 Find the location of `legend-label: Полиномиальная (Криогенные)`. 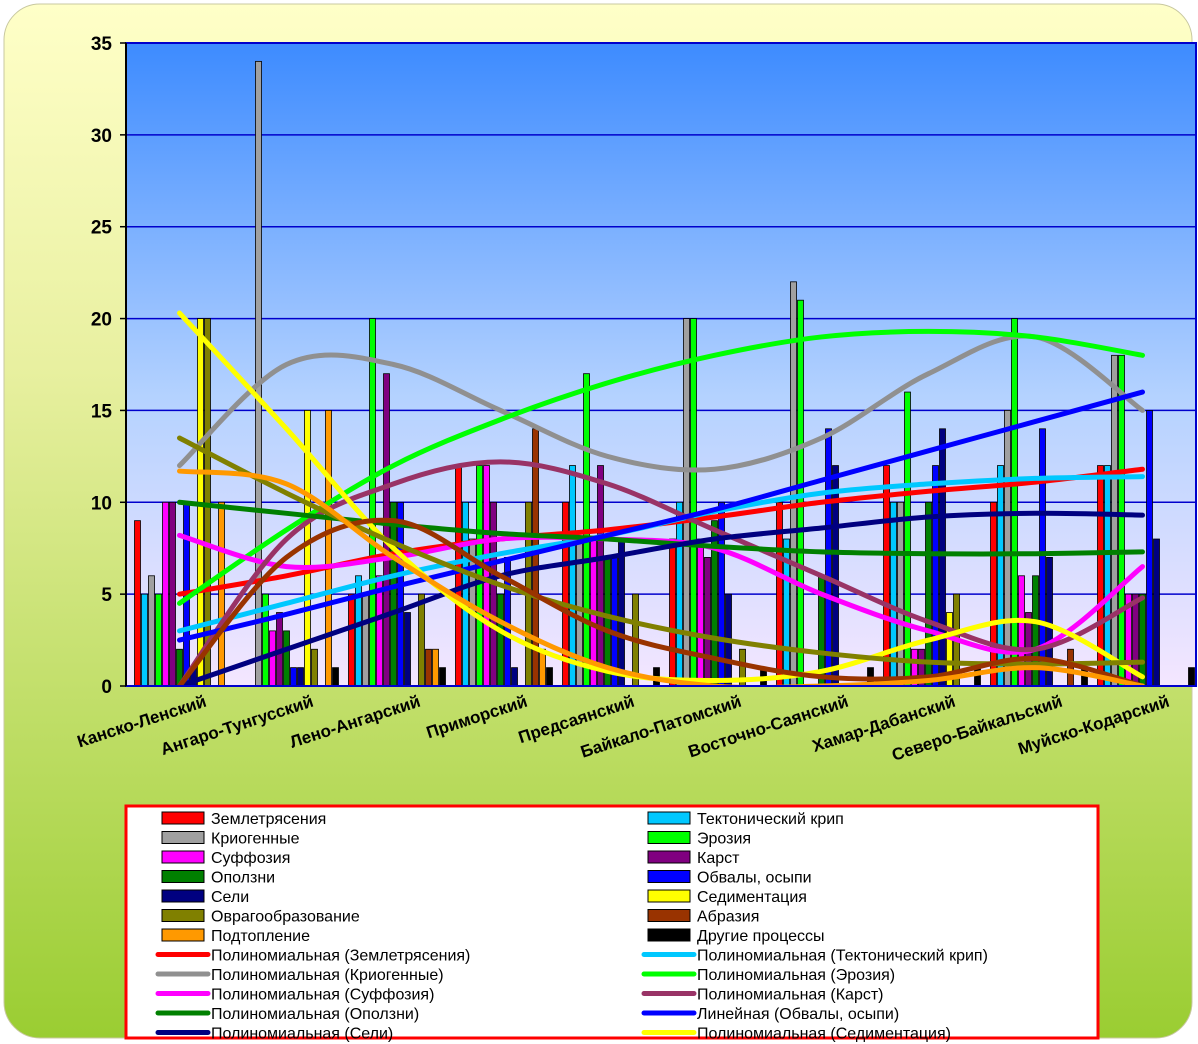

legend-label: Полиномиальная (Криогенные) is located at coordinates (327, 975).